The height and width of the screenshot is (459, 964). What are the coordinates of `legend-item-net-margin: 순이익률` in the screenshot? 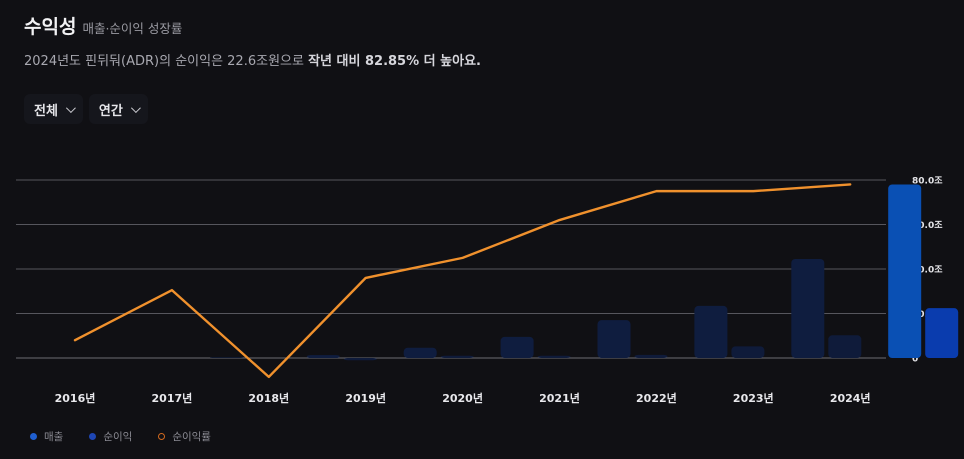 It's located at (184, 436).